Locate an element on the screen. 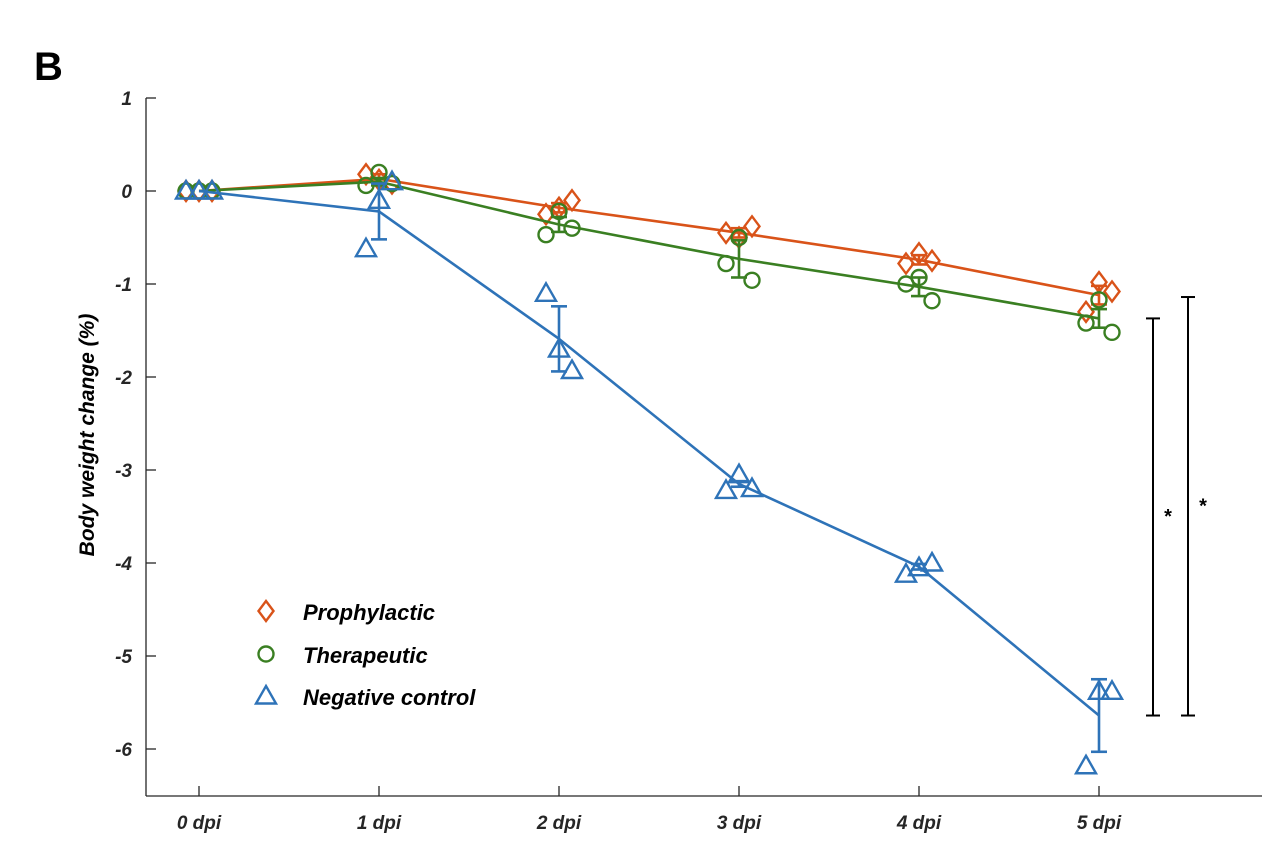 Image resolution: width=1278 pixels, height=864 pixels. y-tick-label: -1 is located at coordinates (123, 285).